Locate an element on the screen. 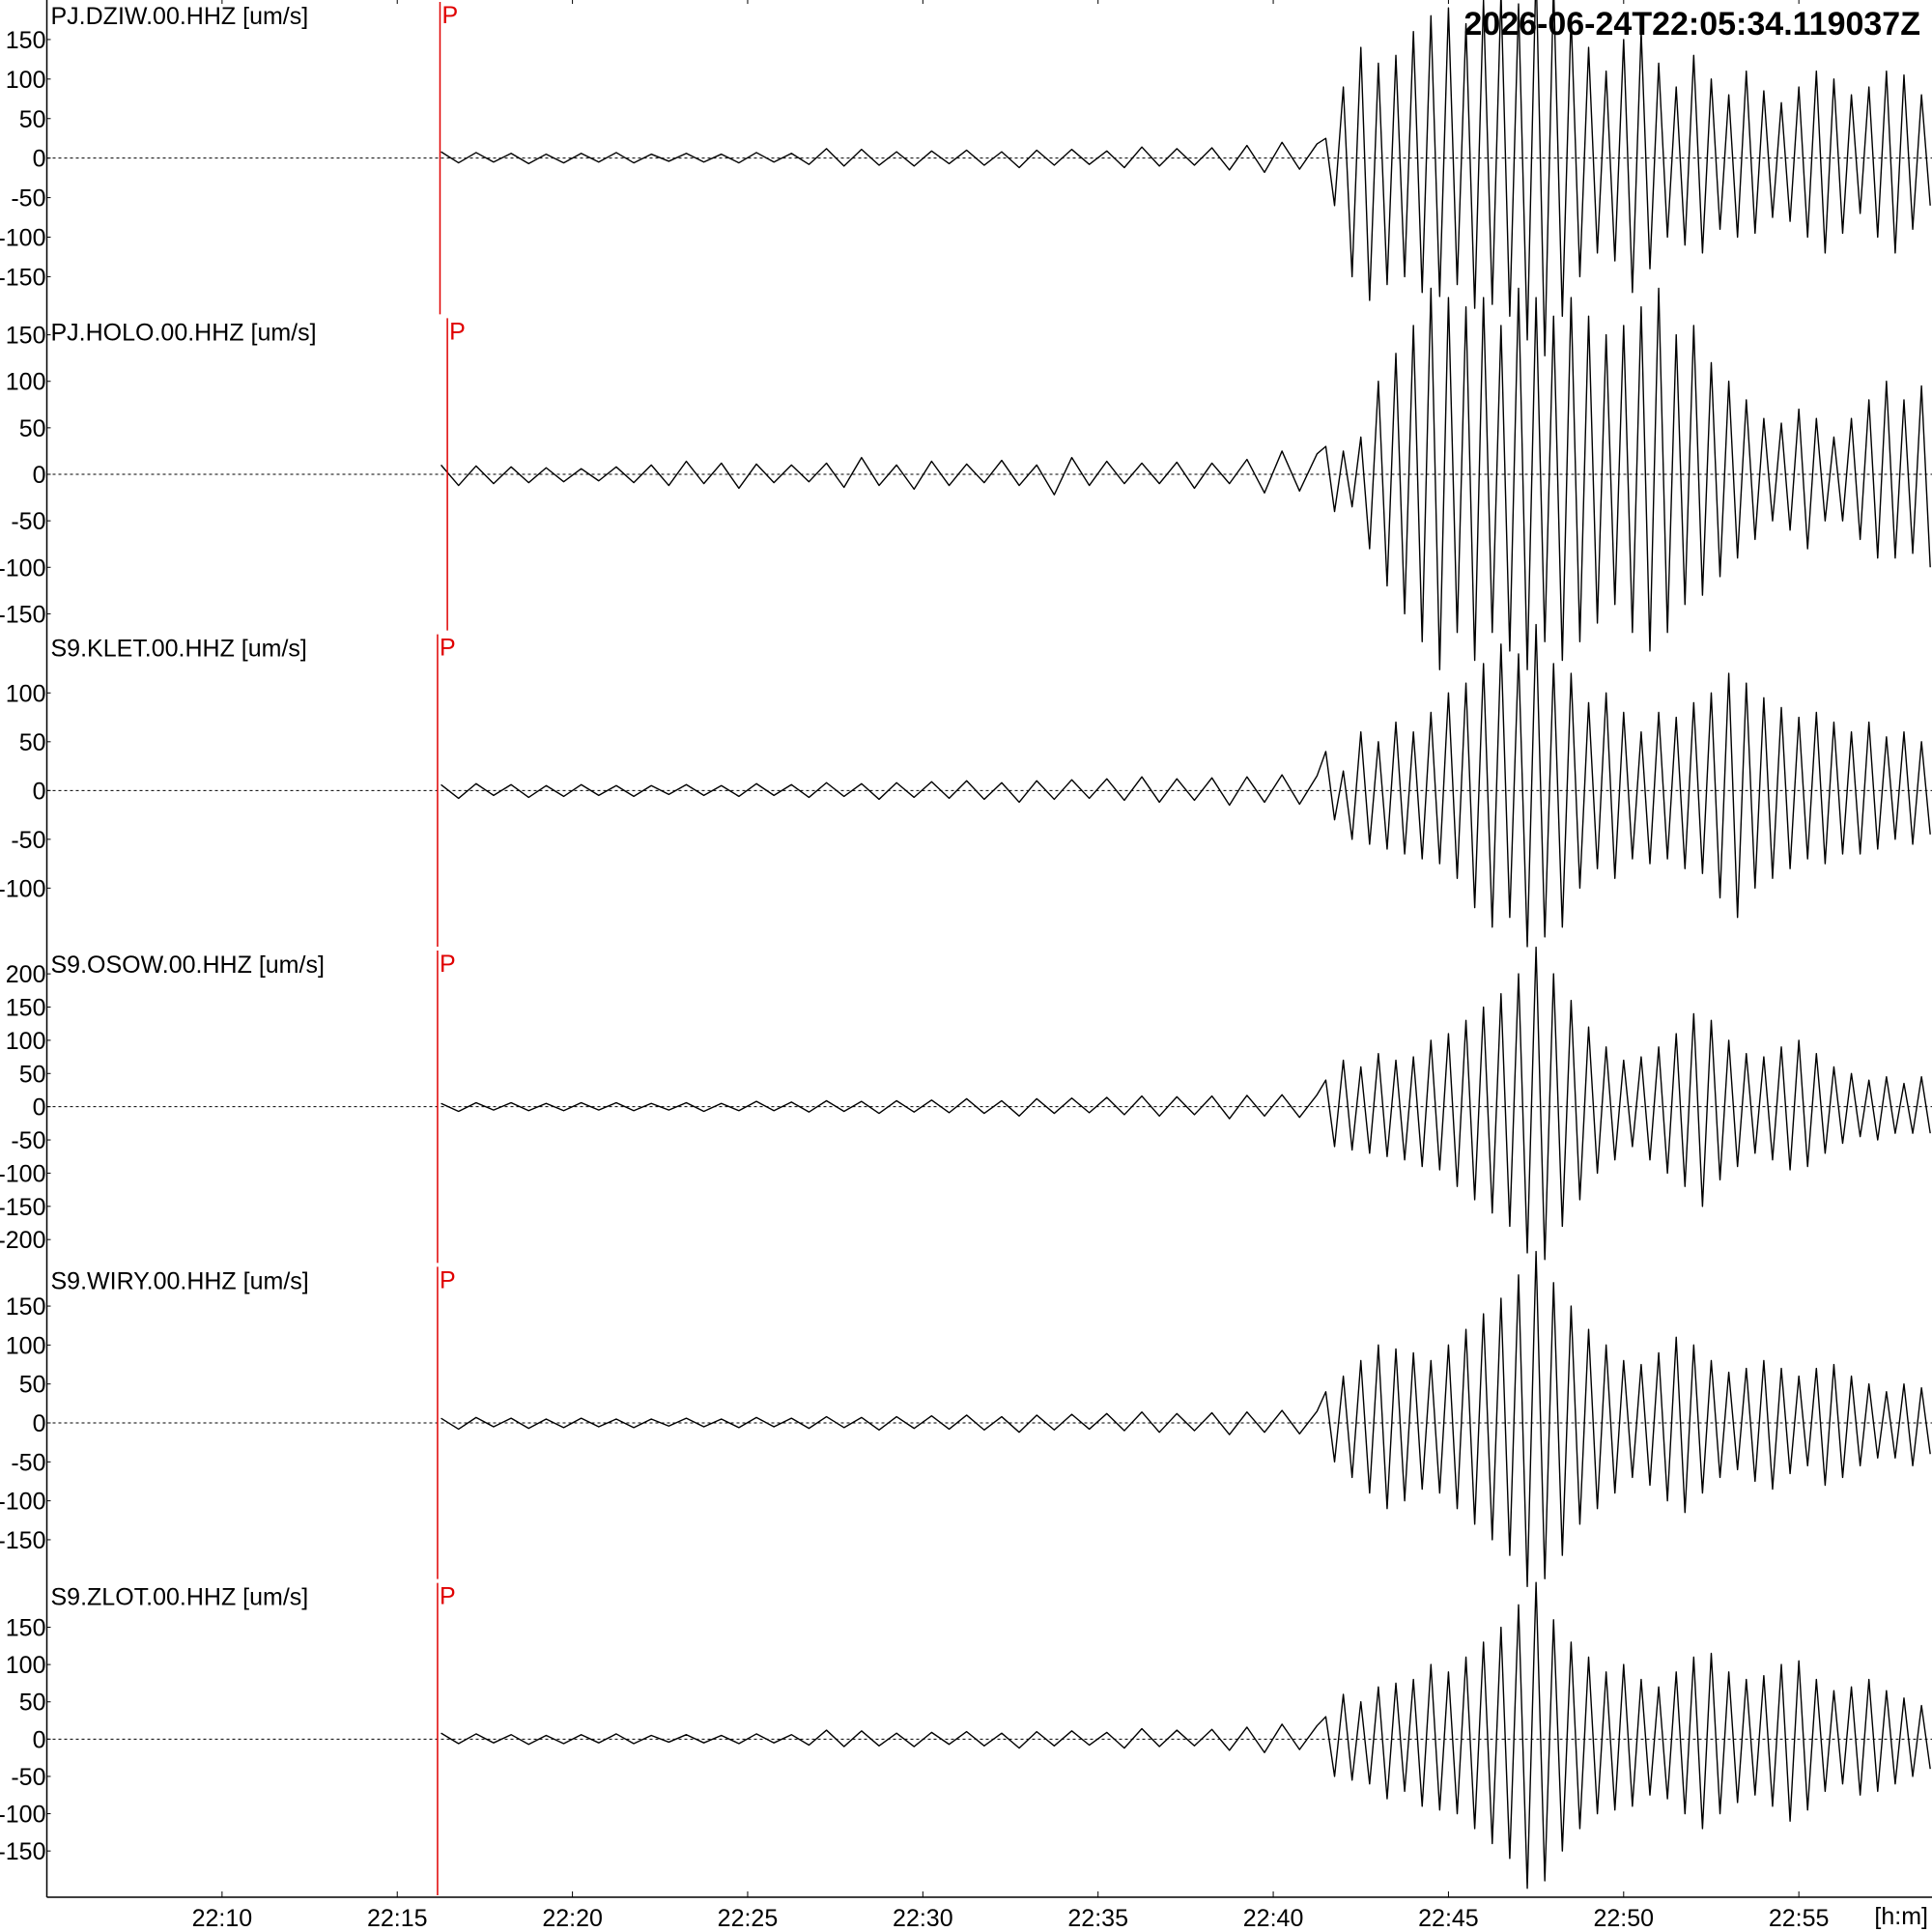 The image size is (1932, 1932). x-tick-label: 22:30 is located at coordinates (923, 1918).